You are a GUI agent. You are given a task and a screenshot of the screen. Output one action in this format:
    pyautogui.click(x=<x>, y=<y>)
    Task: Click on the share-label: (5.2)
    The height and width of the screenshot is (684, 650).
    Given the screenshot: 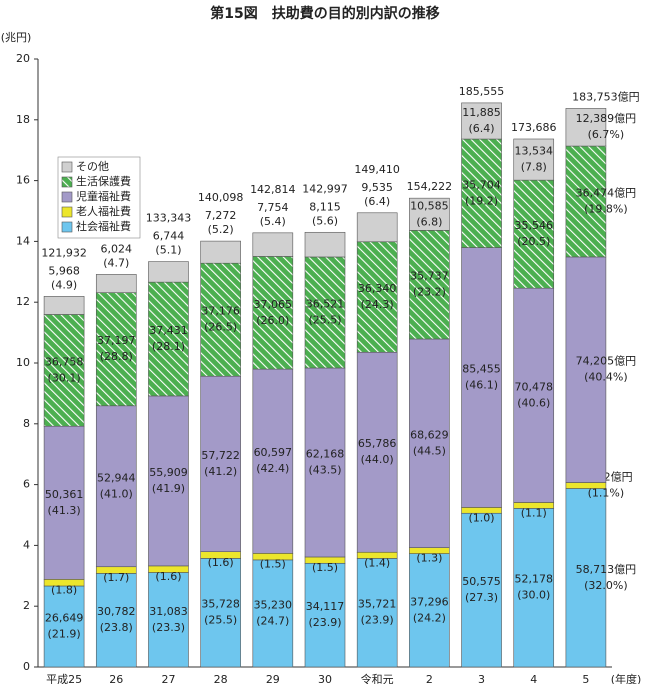 What is the action you would take?
    pyautogui.click(x=221, y=229)
    